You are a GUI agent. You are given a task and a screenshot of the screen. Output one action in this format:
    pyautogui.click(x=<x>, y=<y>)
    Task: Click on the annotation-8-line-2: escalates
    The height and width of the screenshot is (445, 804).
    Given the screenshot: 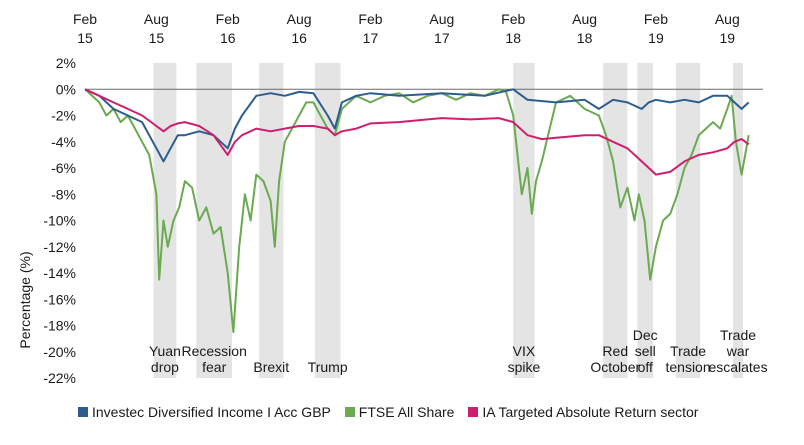 What is the action you would take?
    pyautogui.click(x=737, y=367)
    